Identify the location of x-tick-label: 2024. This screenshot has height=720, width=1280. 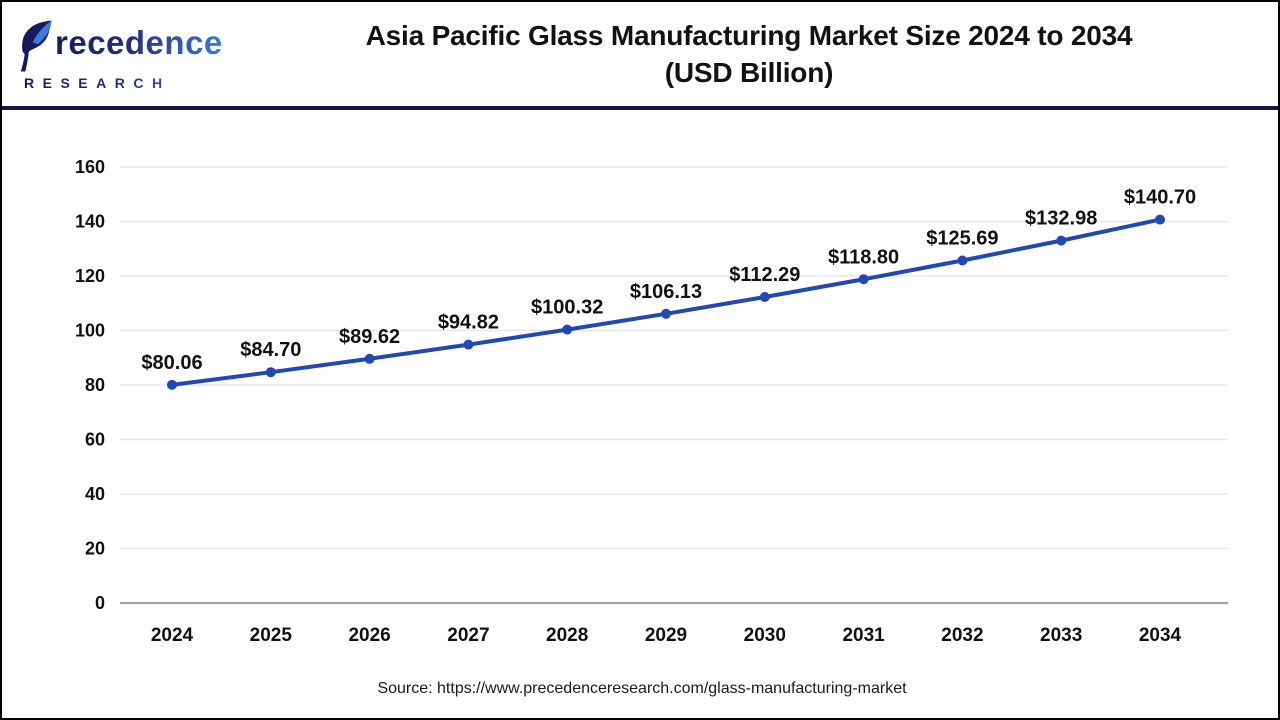
(172, 635).